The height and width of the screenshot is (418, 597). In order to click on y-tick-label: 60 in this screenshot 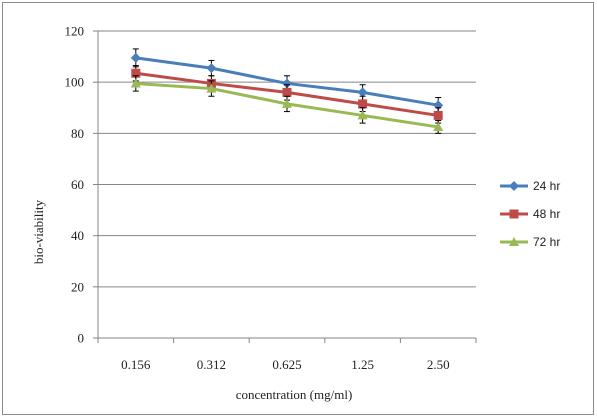, I will do `click(77, 184)`.